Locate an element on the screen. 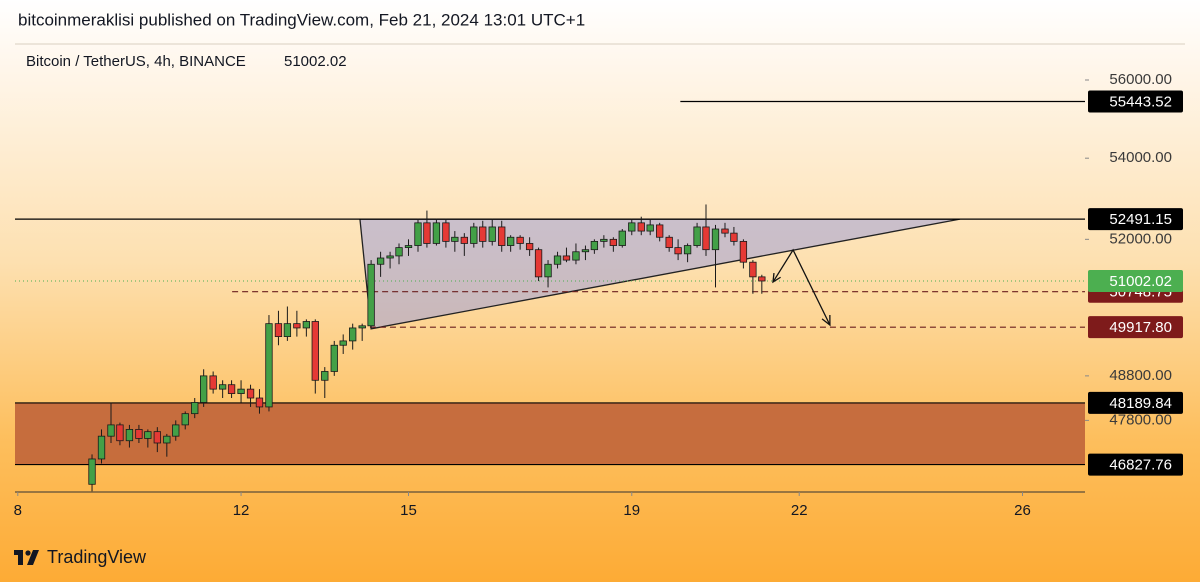 The width and height of the screenshot is (1200, 587). last-price-box is located at coordinates (1135, 280).